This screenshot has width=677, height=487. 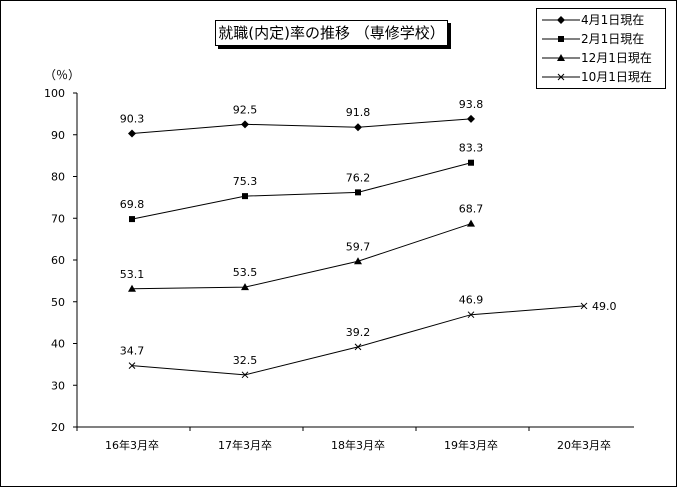 What do you see at coordinates (58, 135) in the screenshot?
I see `y-tick-label: 90` at bounding box center [58, 135].